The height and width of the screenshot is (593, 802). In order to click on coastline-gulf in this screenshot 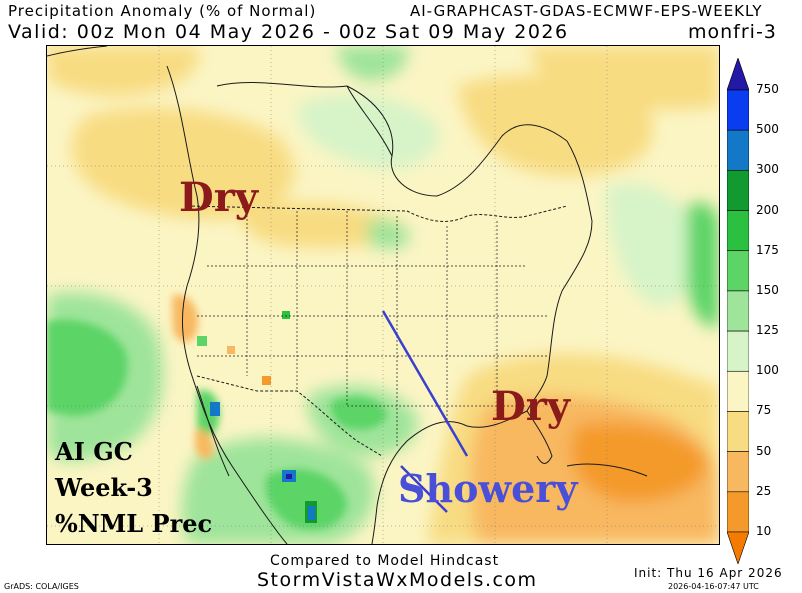, I will do `click(449, 477)`.